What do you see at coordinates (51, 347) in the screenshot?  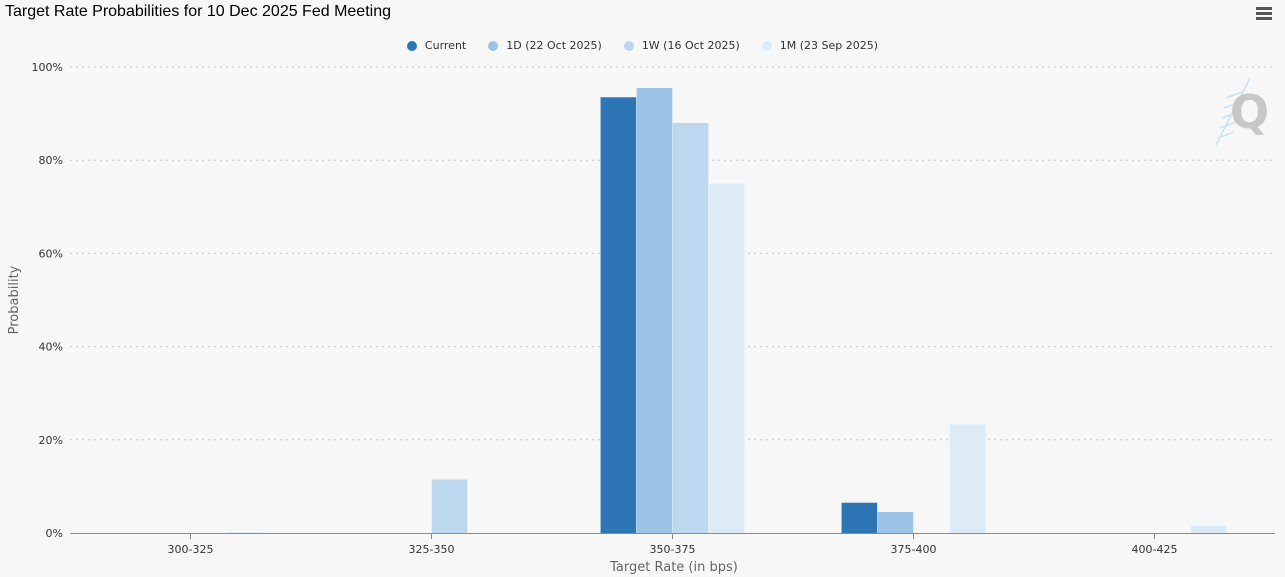 I see `y-tick-label: 40%` at bounding box center [51, 347].